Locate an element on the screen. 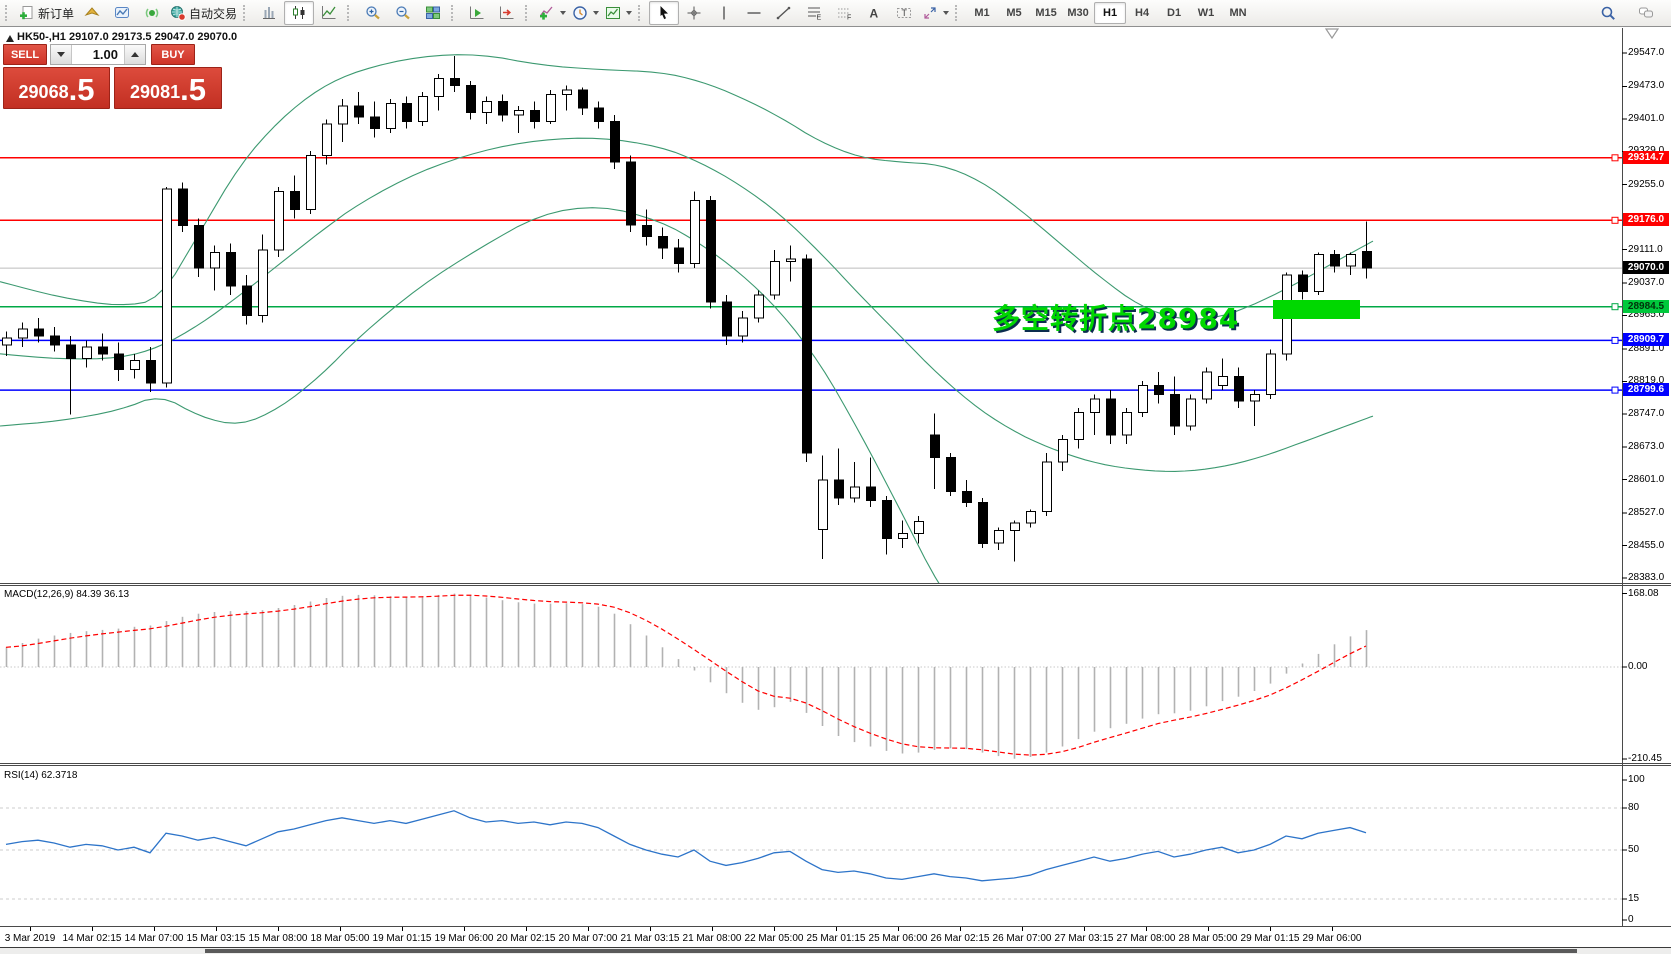 The width and height of the screenshot is (1671, 954). vertical-line-button is located at coordinates (724, 13).